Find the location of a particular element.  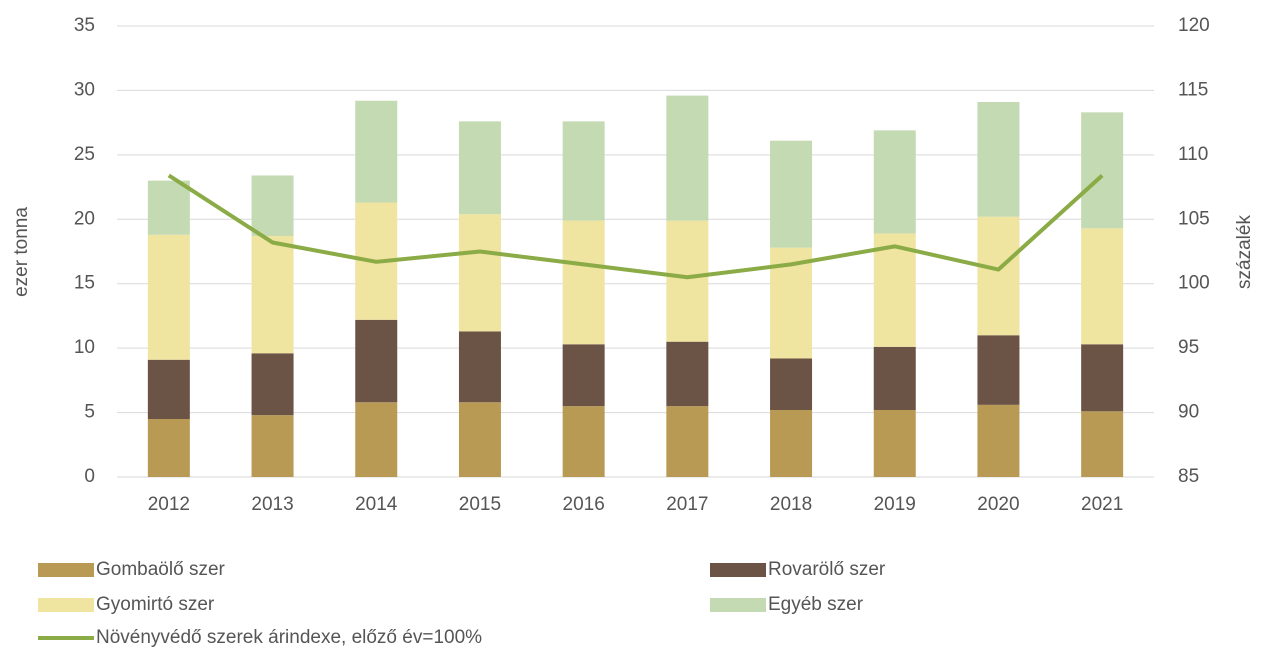

y2-tick-label: 120 is located at coordinates (1194, 25).